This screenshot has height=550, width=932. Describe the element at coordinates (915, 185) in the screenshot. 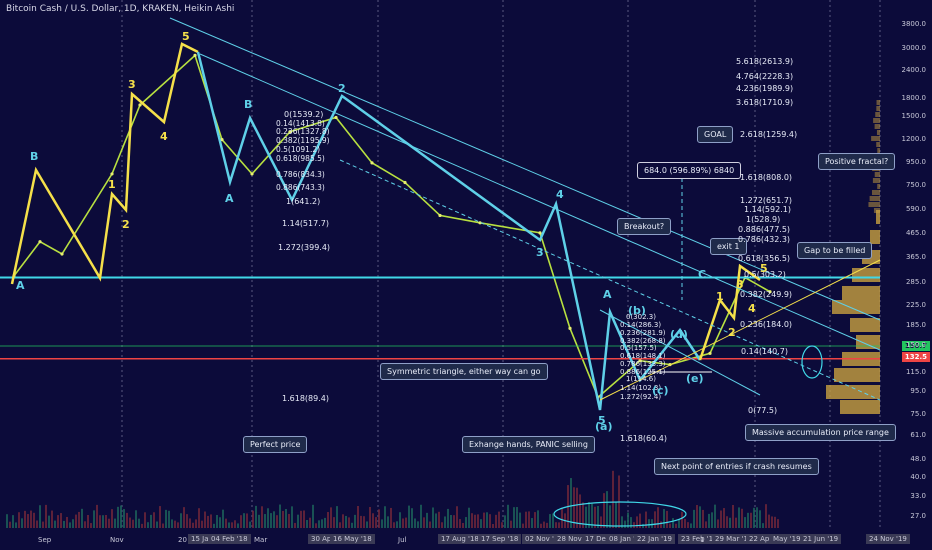

I see `price-axis-tick: 750.0` at that location.